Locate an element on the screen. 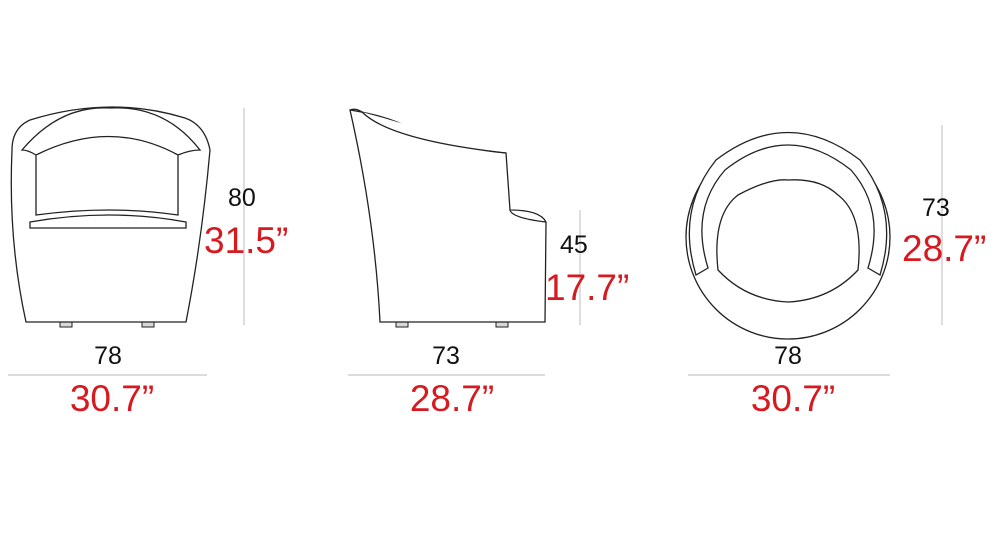  chair-backrest is located at coordinates (111, 131).